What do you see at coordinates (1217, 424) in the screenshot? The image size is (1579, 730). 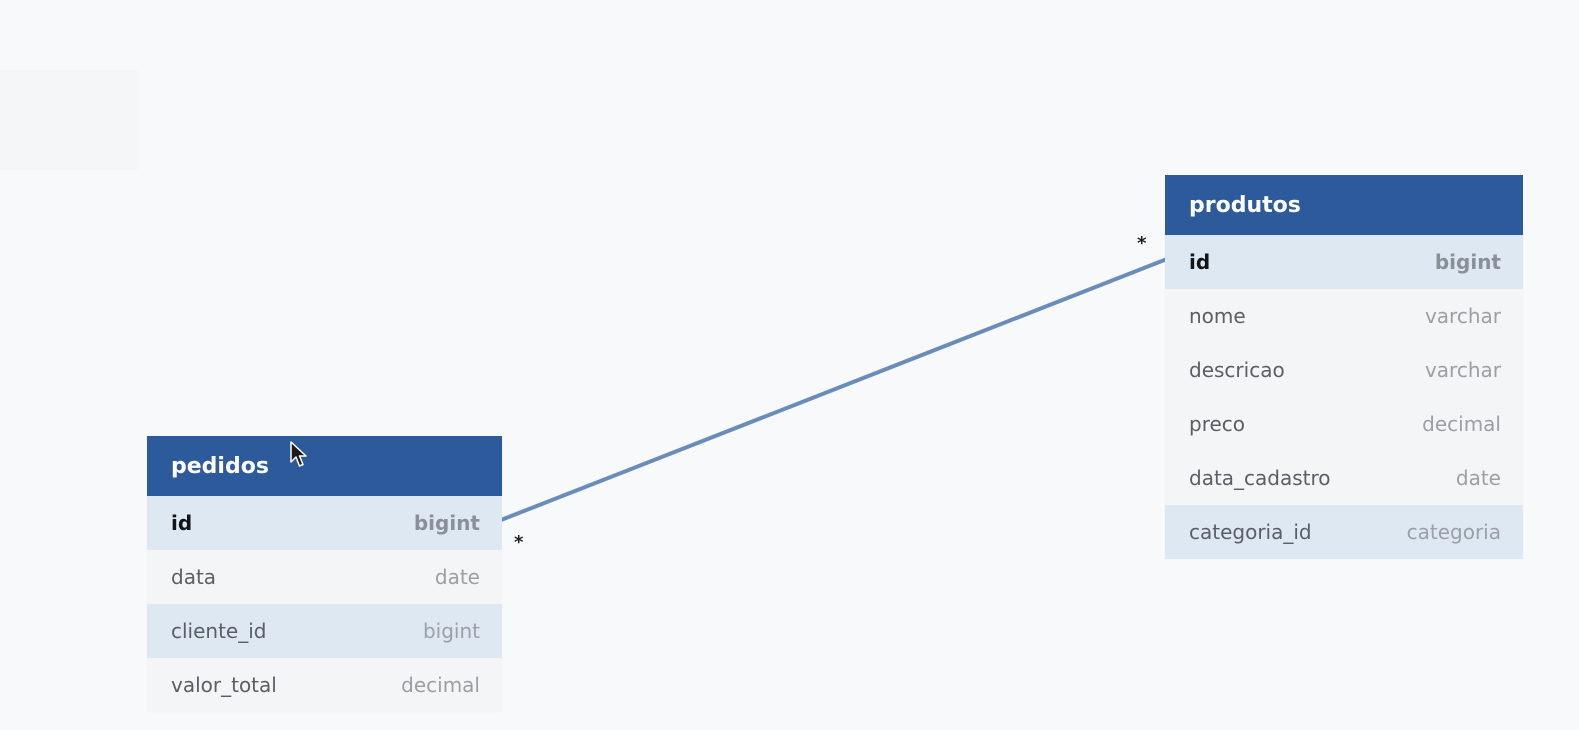 I see `column-name: preco` at bounding box center [1217, 424].